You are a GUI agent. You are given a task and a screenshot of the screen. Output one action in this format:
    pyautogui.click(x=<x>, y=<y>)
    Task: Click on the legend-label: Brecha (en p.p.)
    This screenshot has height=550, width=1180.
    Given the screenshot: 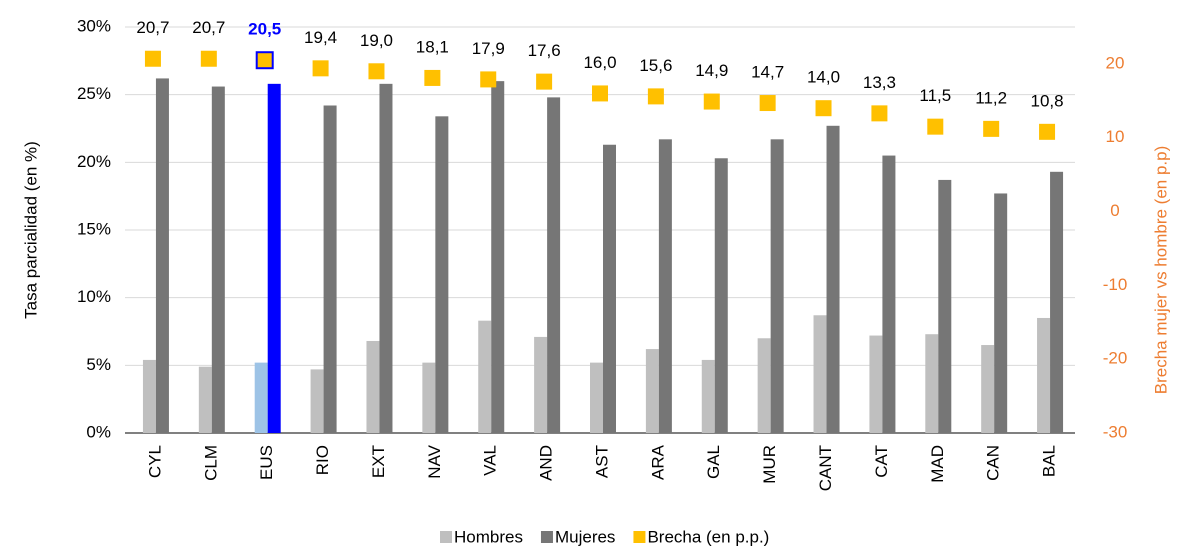 What is the action you would take?
    pyautogui.click(x=708, y=536)
    